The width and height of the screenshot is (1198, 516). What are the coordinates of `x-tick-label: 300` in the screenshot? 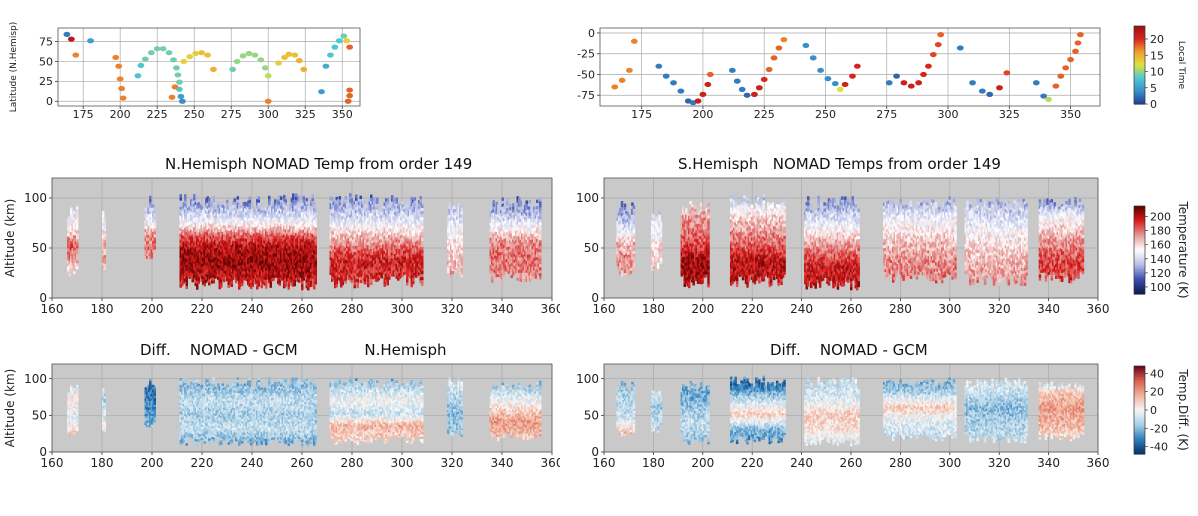 It's located at (948, 114).